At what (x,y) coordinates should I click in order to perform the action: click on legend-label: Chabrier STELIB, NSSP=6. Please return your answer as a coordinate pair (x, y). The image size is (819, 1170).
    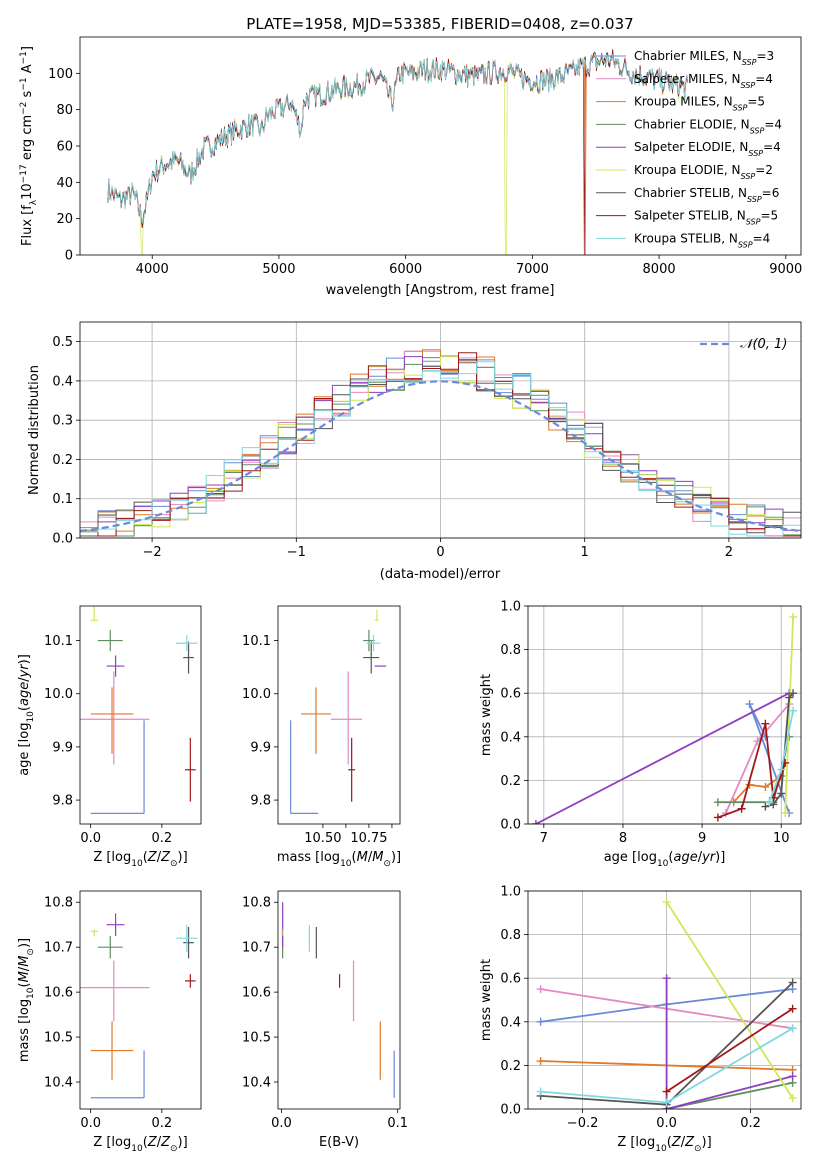
    Looking at the image, I should click on (706, 195).